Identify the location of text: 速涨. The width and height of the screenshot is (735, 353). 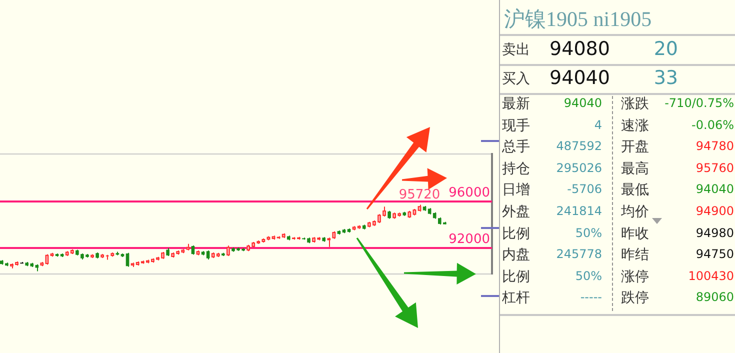
(635, 125).